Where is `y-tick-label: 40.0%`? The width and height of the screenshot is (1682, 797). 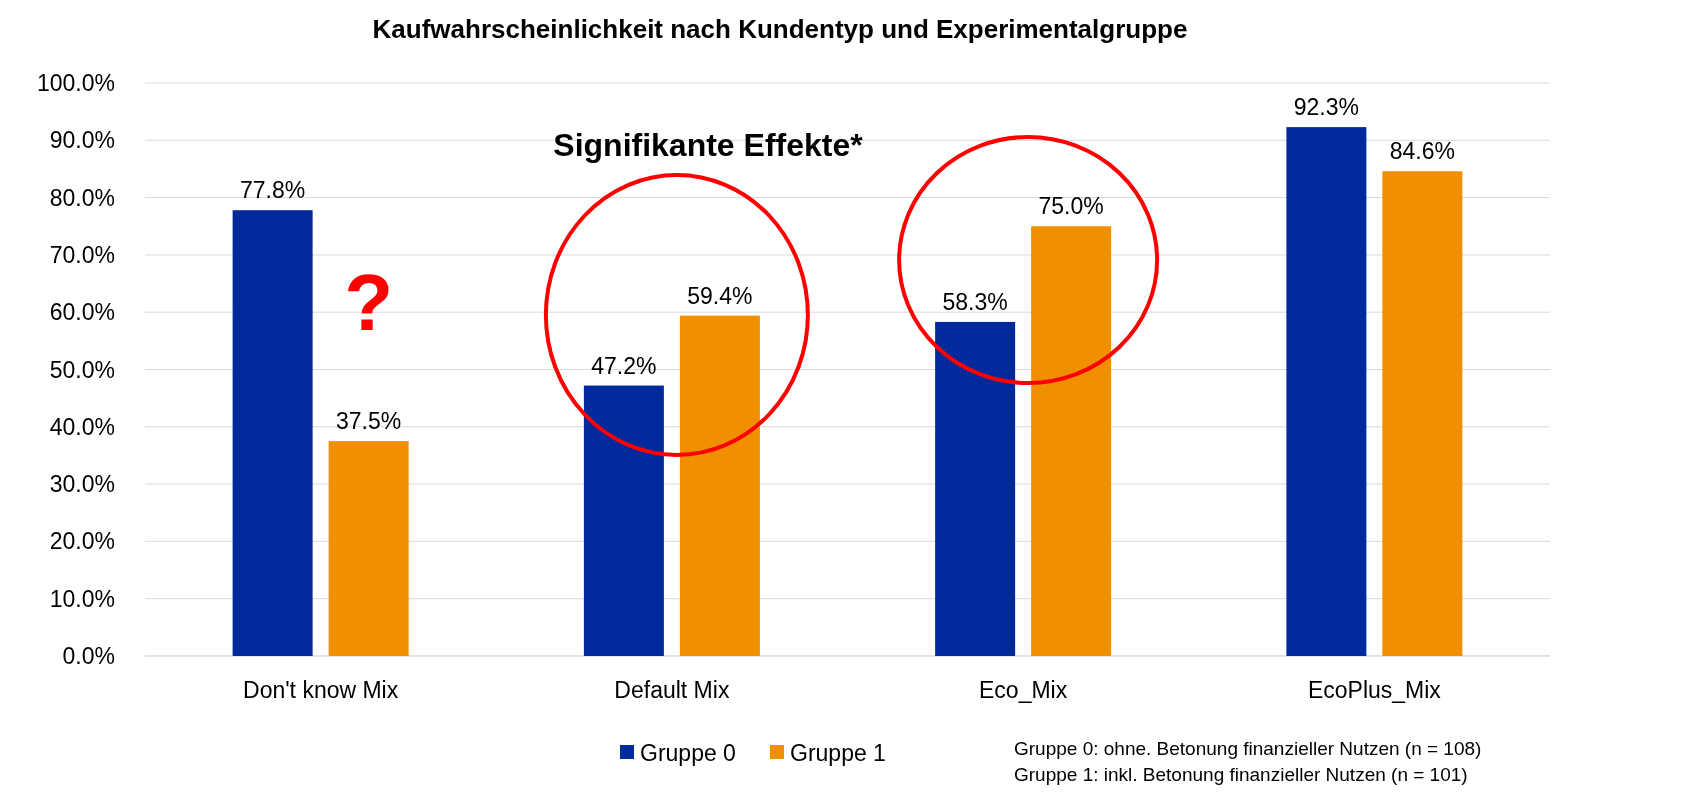
y-tick-label: 40.0% is located at coordinates (82, 426).